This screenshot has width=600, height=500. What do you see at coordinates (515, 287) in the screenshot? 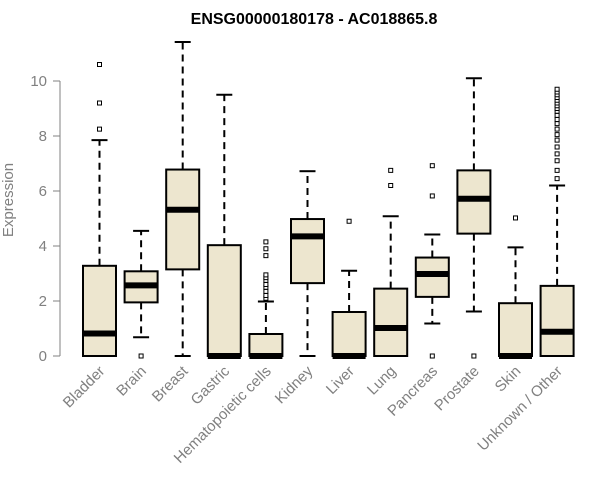
I see `box-skin` at bounding box center [515, 287].